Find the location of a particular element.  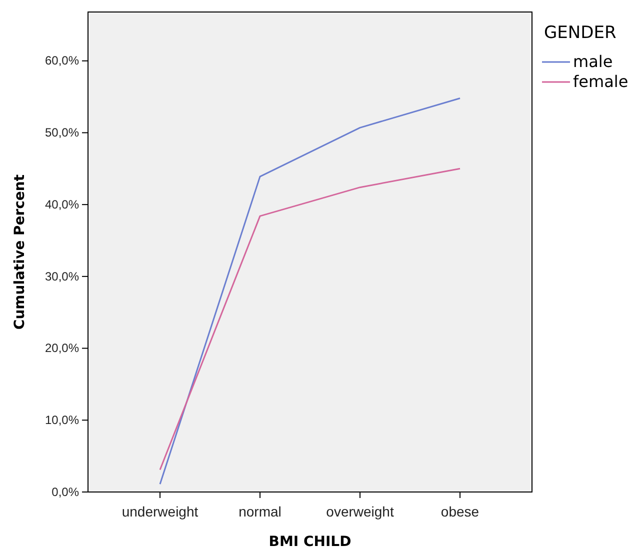

y-tick-label: 30,0% is located at coordinates (62, 276).